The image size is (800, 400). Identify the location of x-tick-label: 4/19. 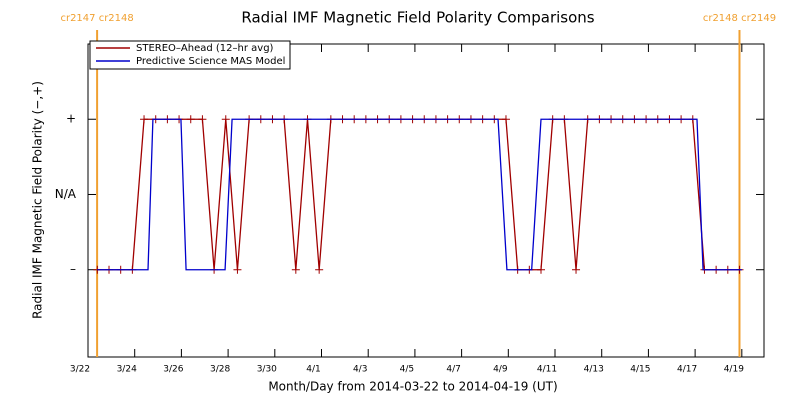
(734, 370).